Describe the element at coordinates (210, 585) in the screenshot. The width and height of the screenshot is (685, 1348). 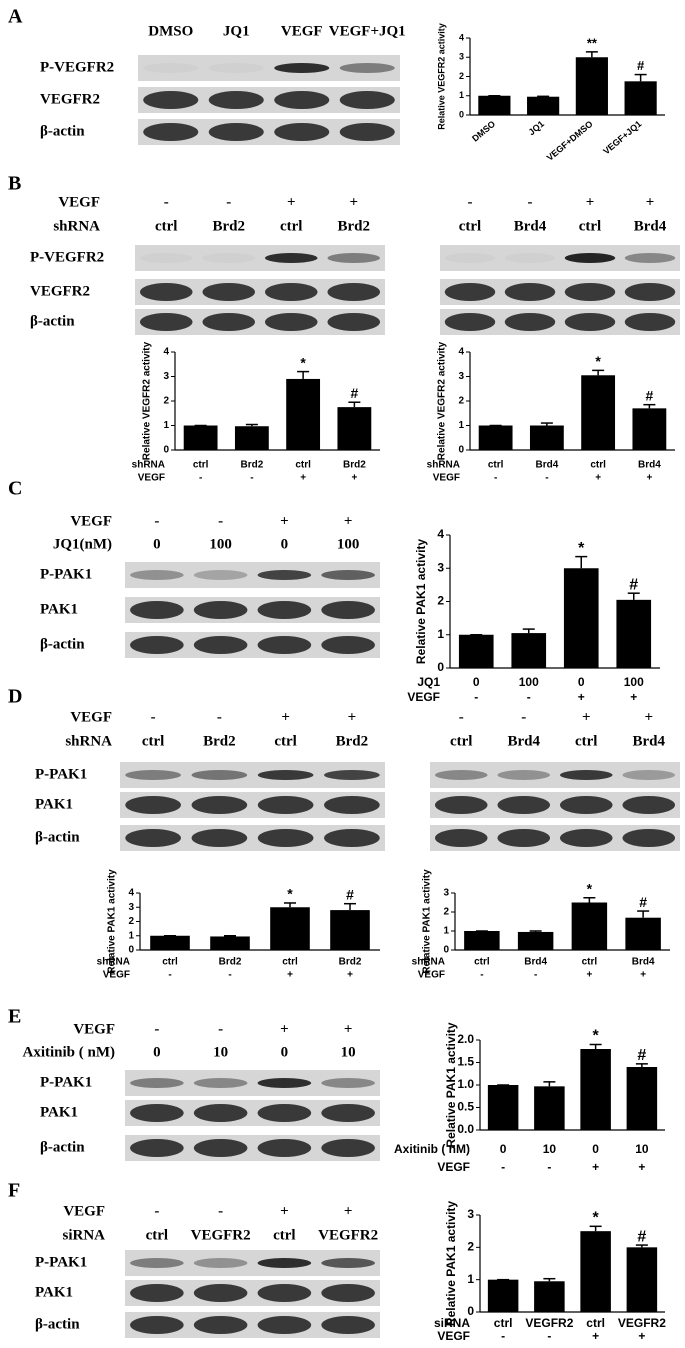
I see `western-blot: VEGF - - + + JQ1(nM) 0 100 0 100 P-PAK1 PAK1 β-actin` at that location.